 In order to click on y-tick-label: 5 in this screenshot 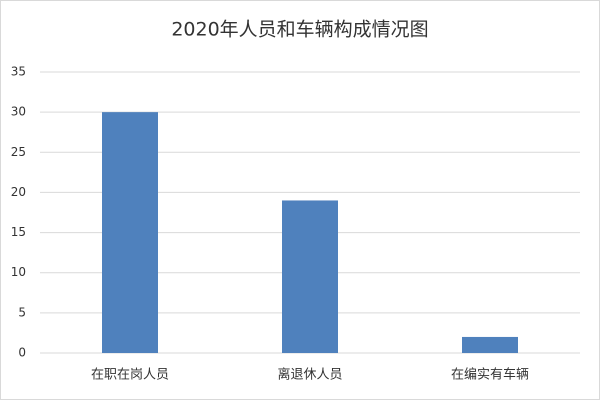, I will do `click(22, 312)`.